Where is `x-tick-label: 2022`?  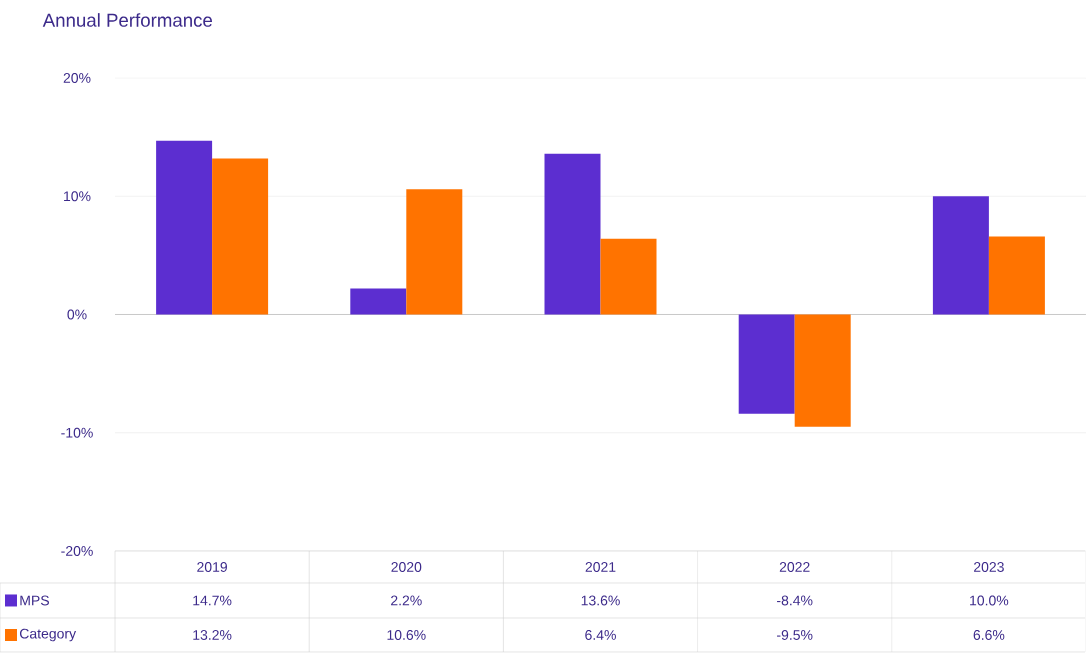 x-tick-label: 2022 is located at coordinates (794, 567).